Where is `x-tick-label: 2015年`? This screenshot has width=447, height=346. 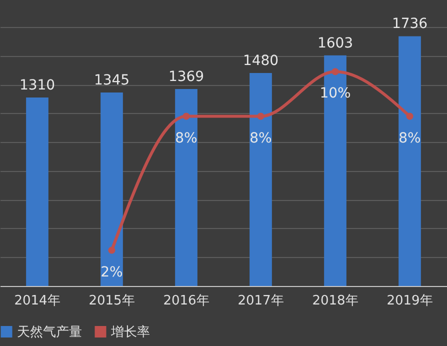 x-tick-label: 2015年 is located at coordinates (111, 301).